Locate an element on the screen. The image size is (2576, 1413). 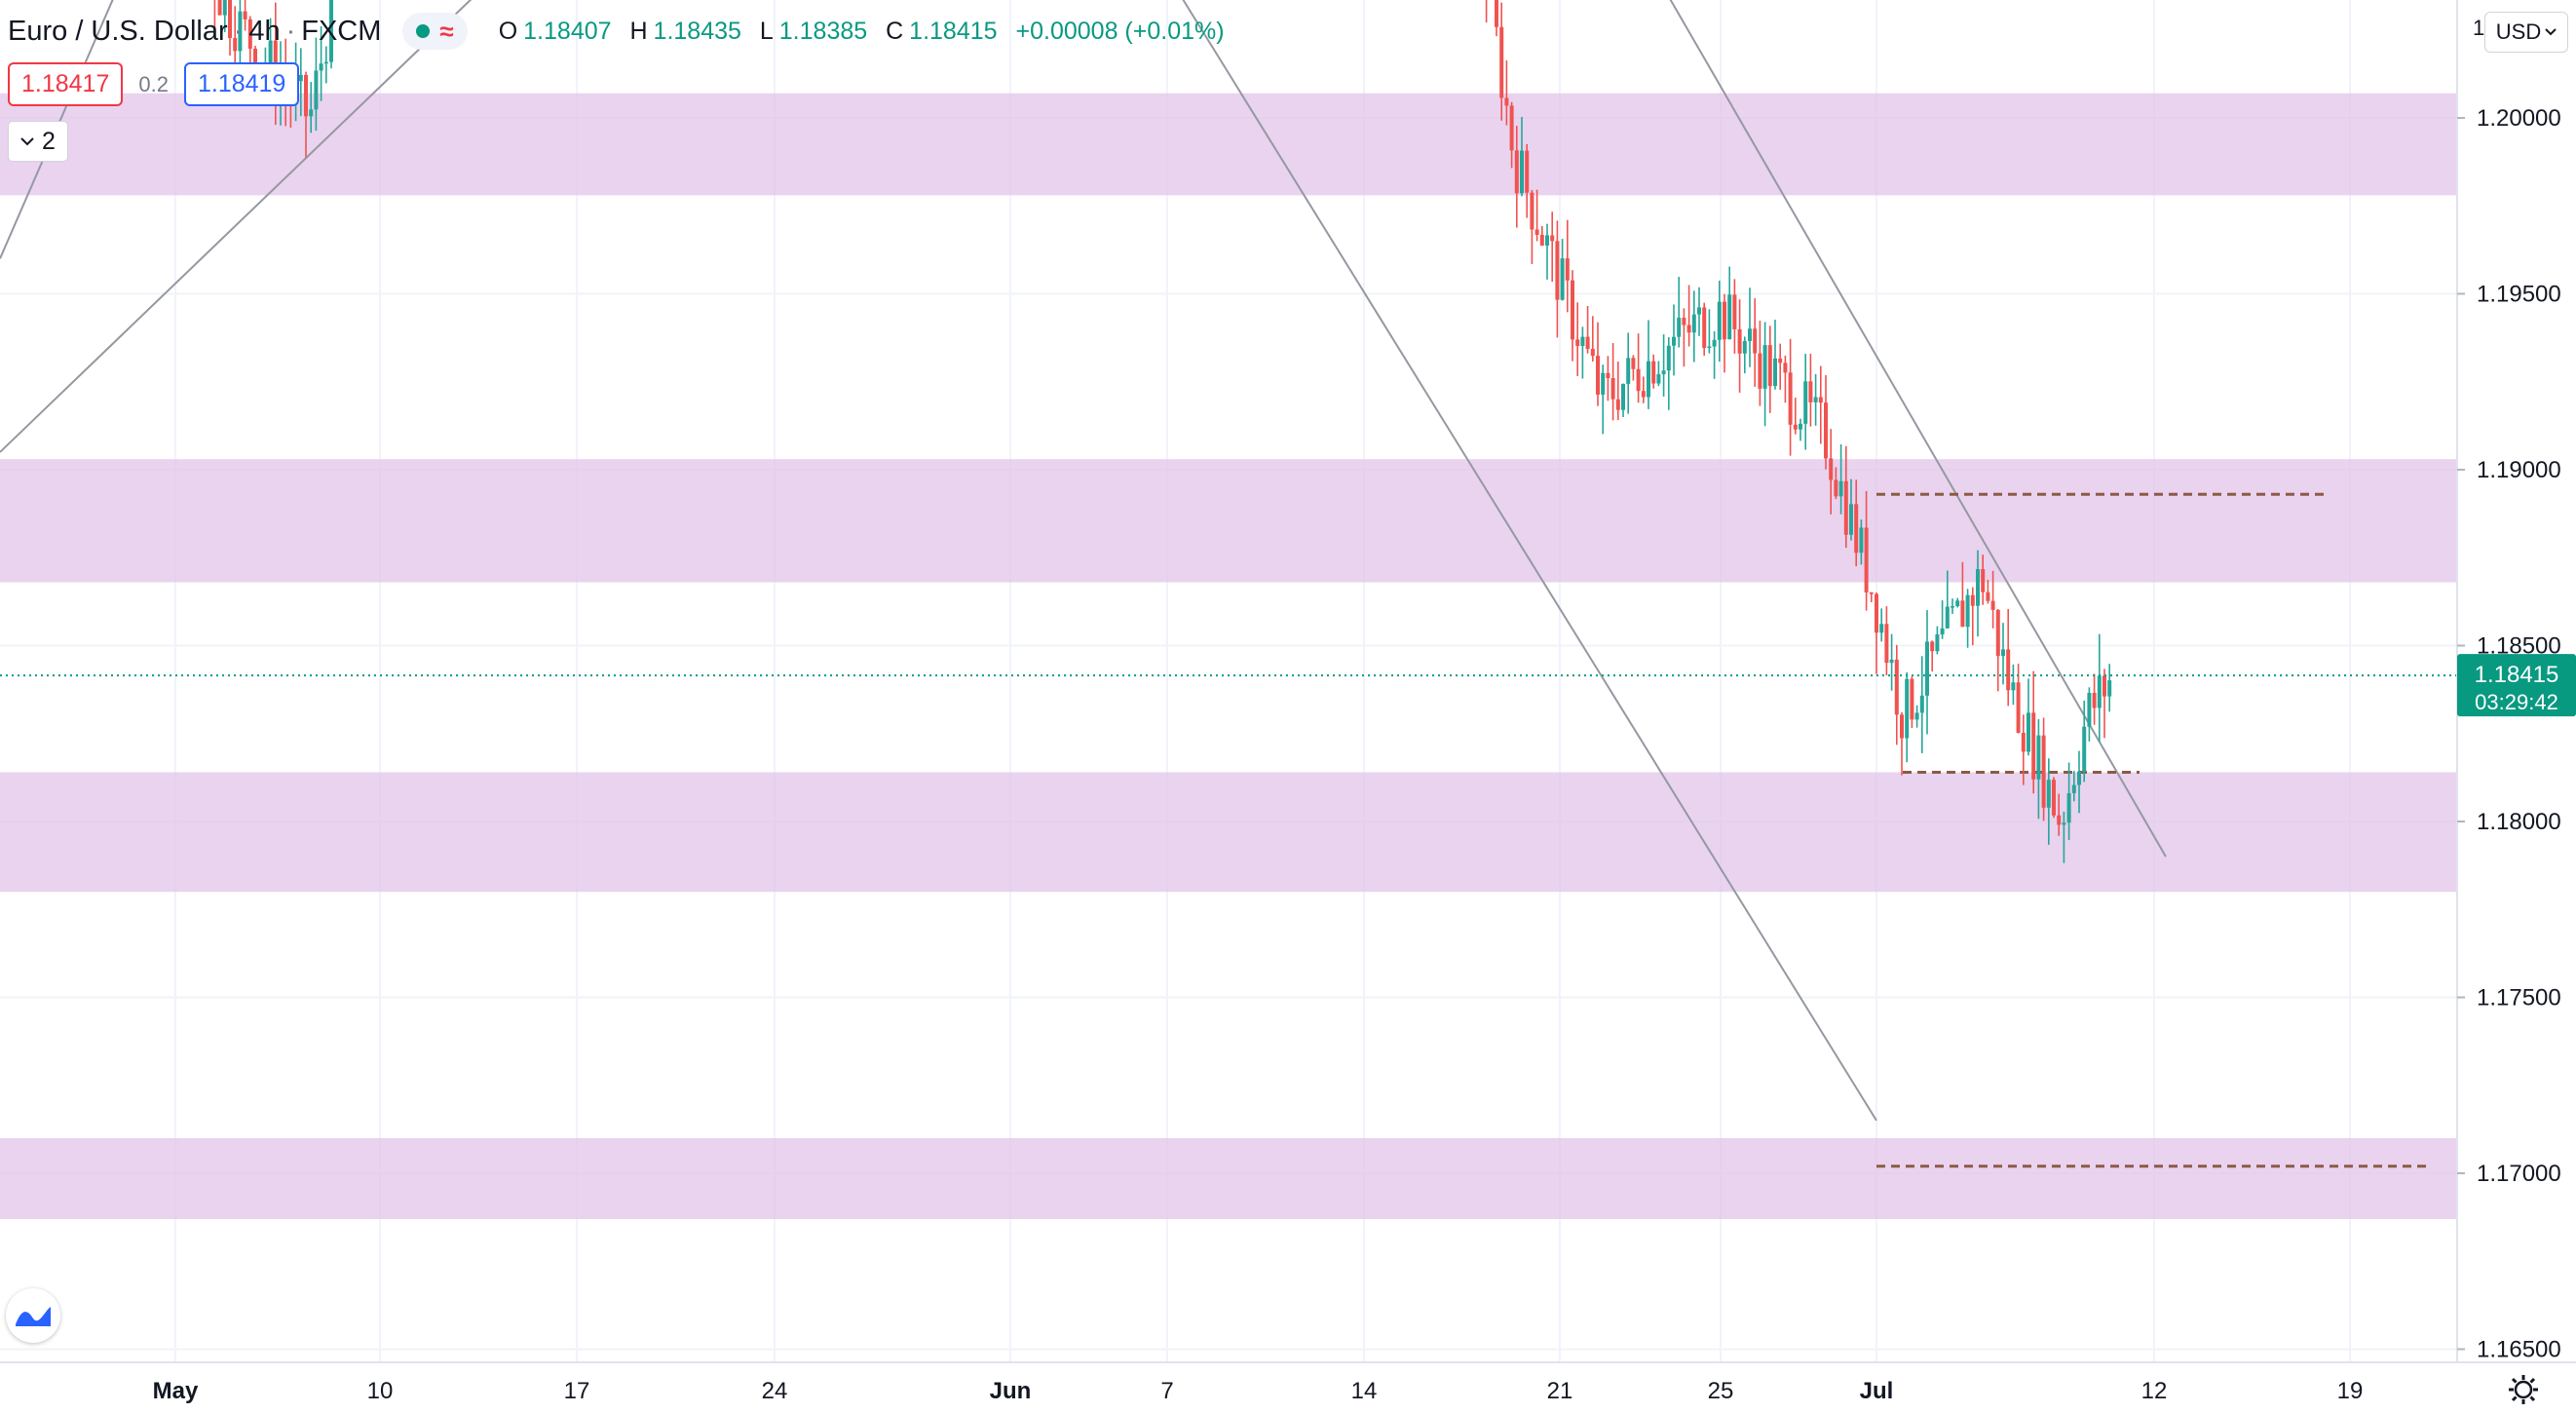
time-tick-label: 17 is located at coordinates (577, 1391).